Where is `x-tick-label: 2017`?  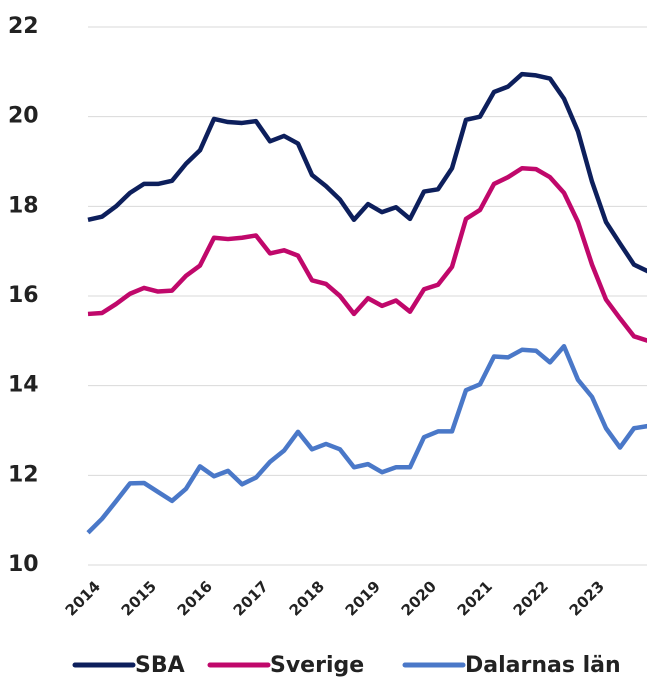
x-tick-label: 2017 is located at coordinates (251, 598).